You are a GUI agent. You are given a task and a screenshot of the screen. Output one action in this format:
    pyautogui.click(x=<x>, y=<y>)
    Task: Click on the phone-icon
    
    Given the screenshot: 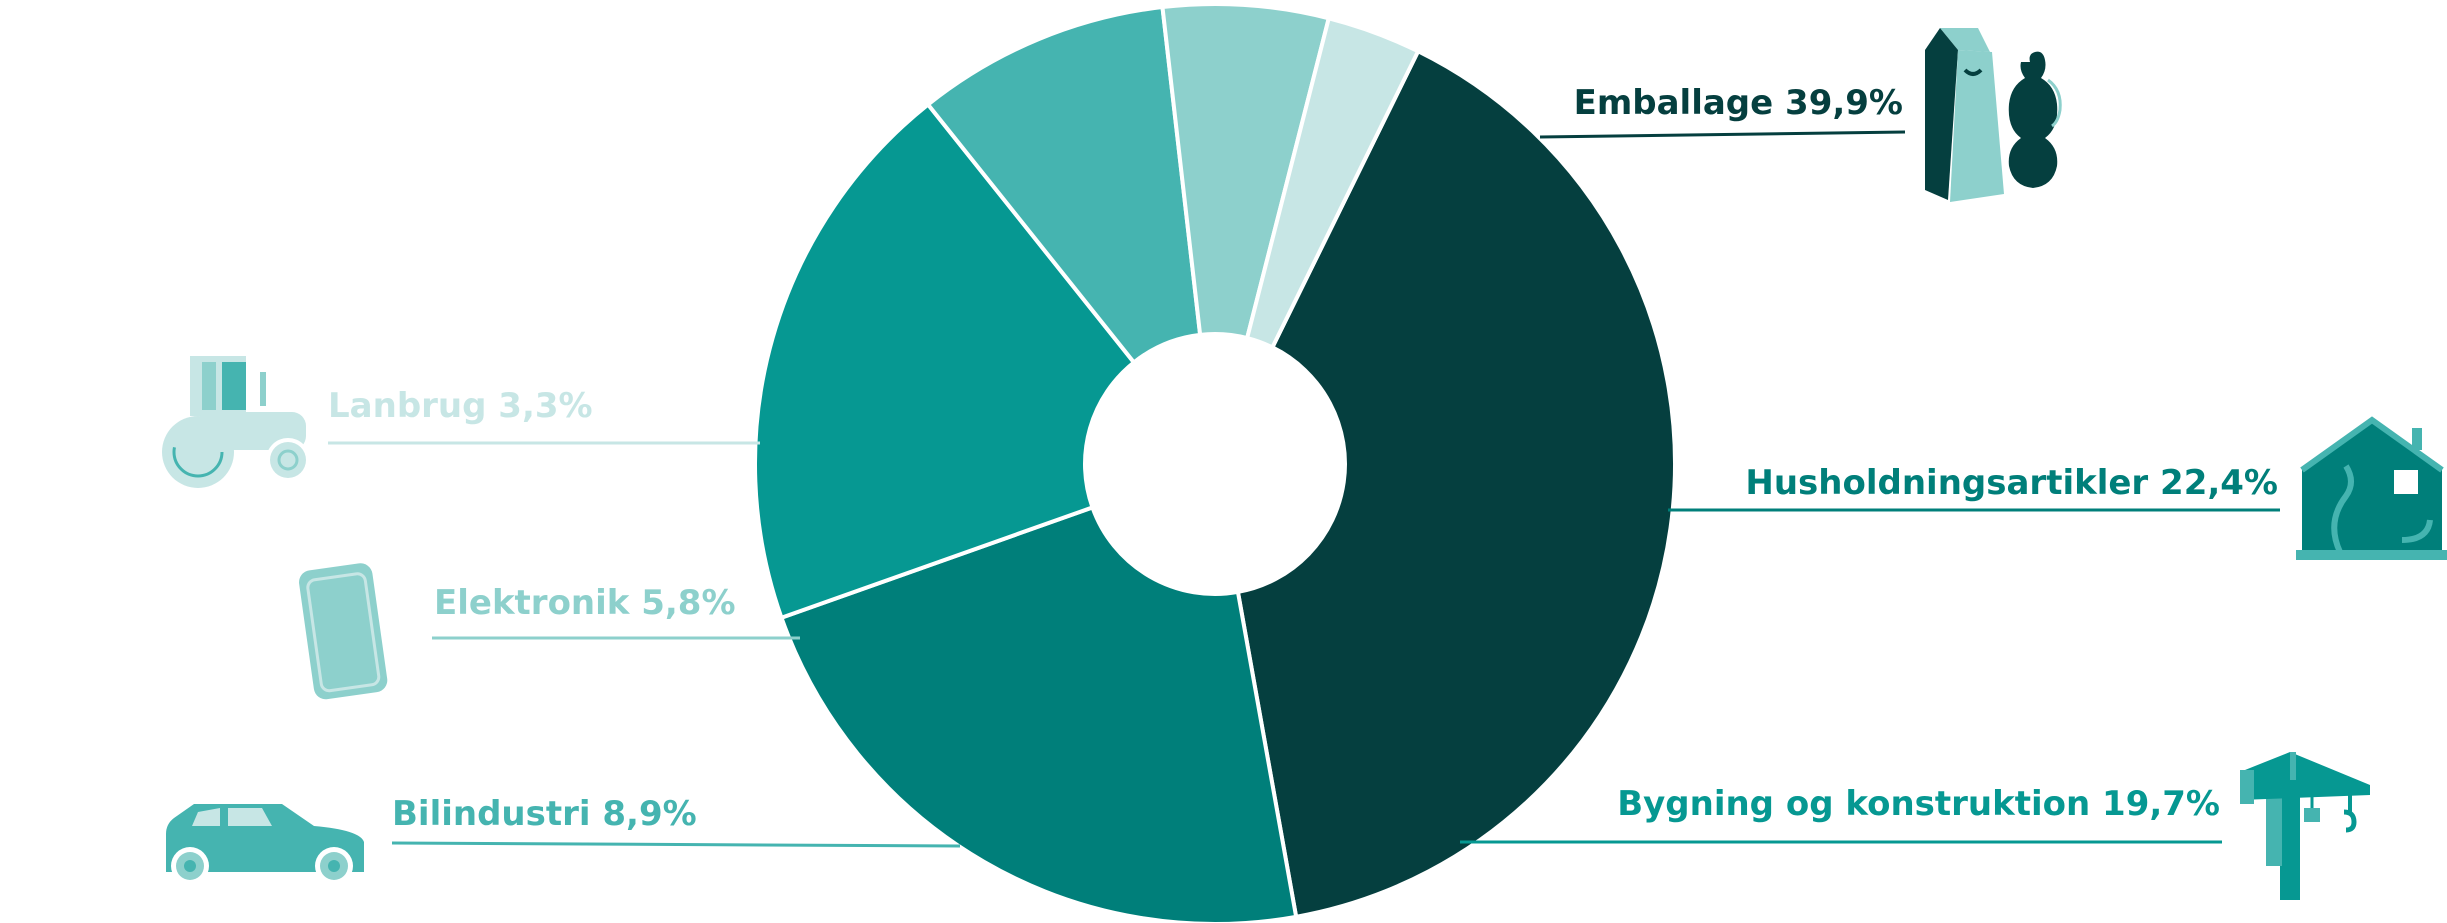 What is the action you would take?
    pyautogui.click(x=342, y=631)
    